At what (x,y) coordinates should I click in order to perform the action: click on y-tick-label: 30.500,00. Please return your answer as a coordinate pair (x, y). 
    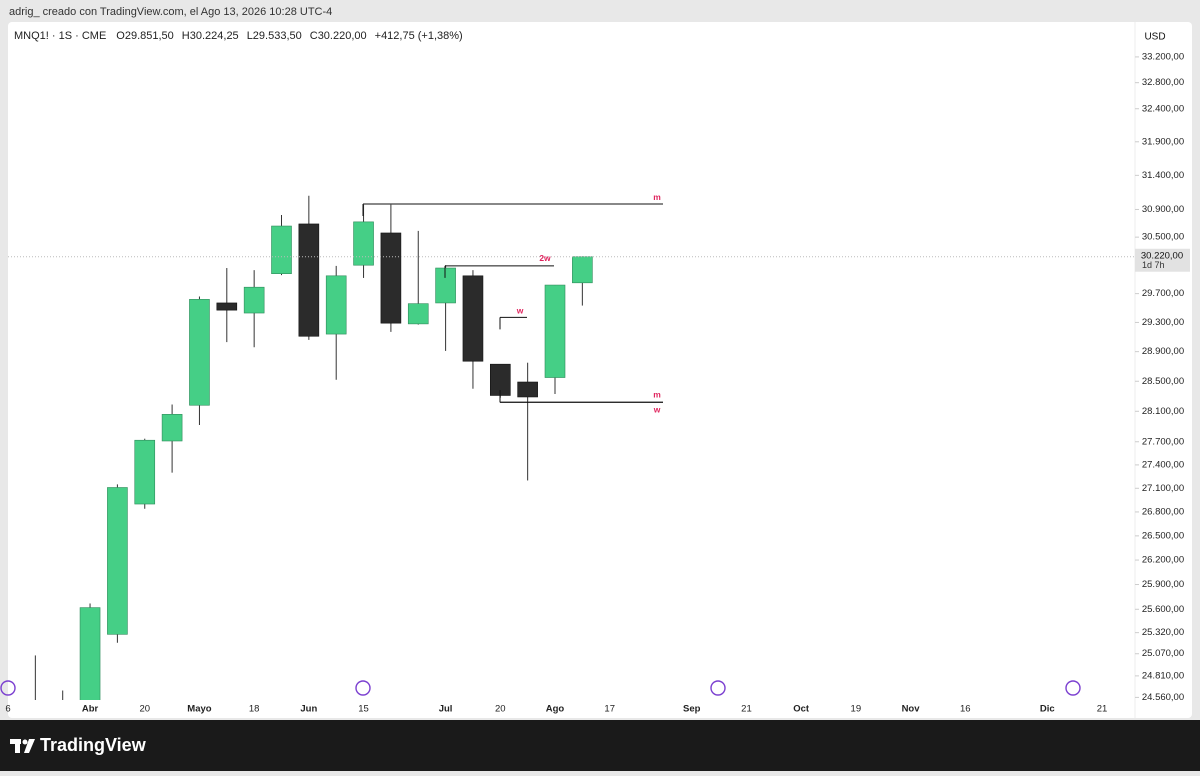
    Looking at the image, I should click on (1163, 237).